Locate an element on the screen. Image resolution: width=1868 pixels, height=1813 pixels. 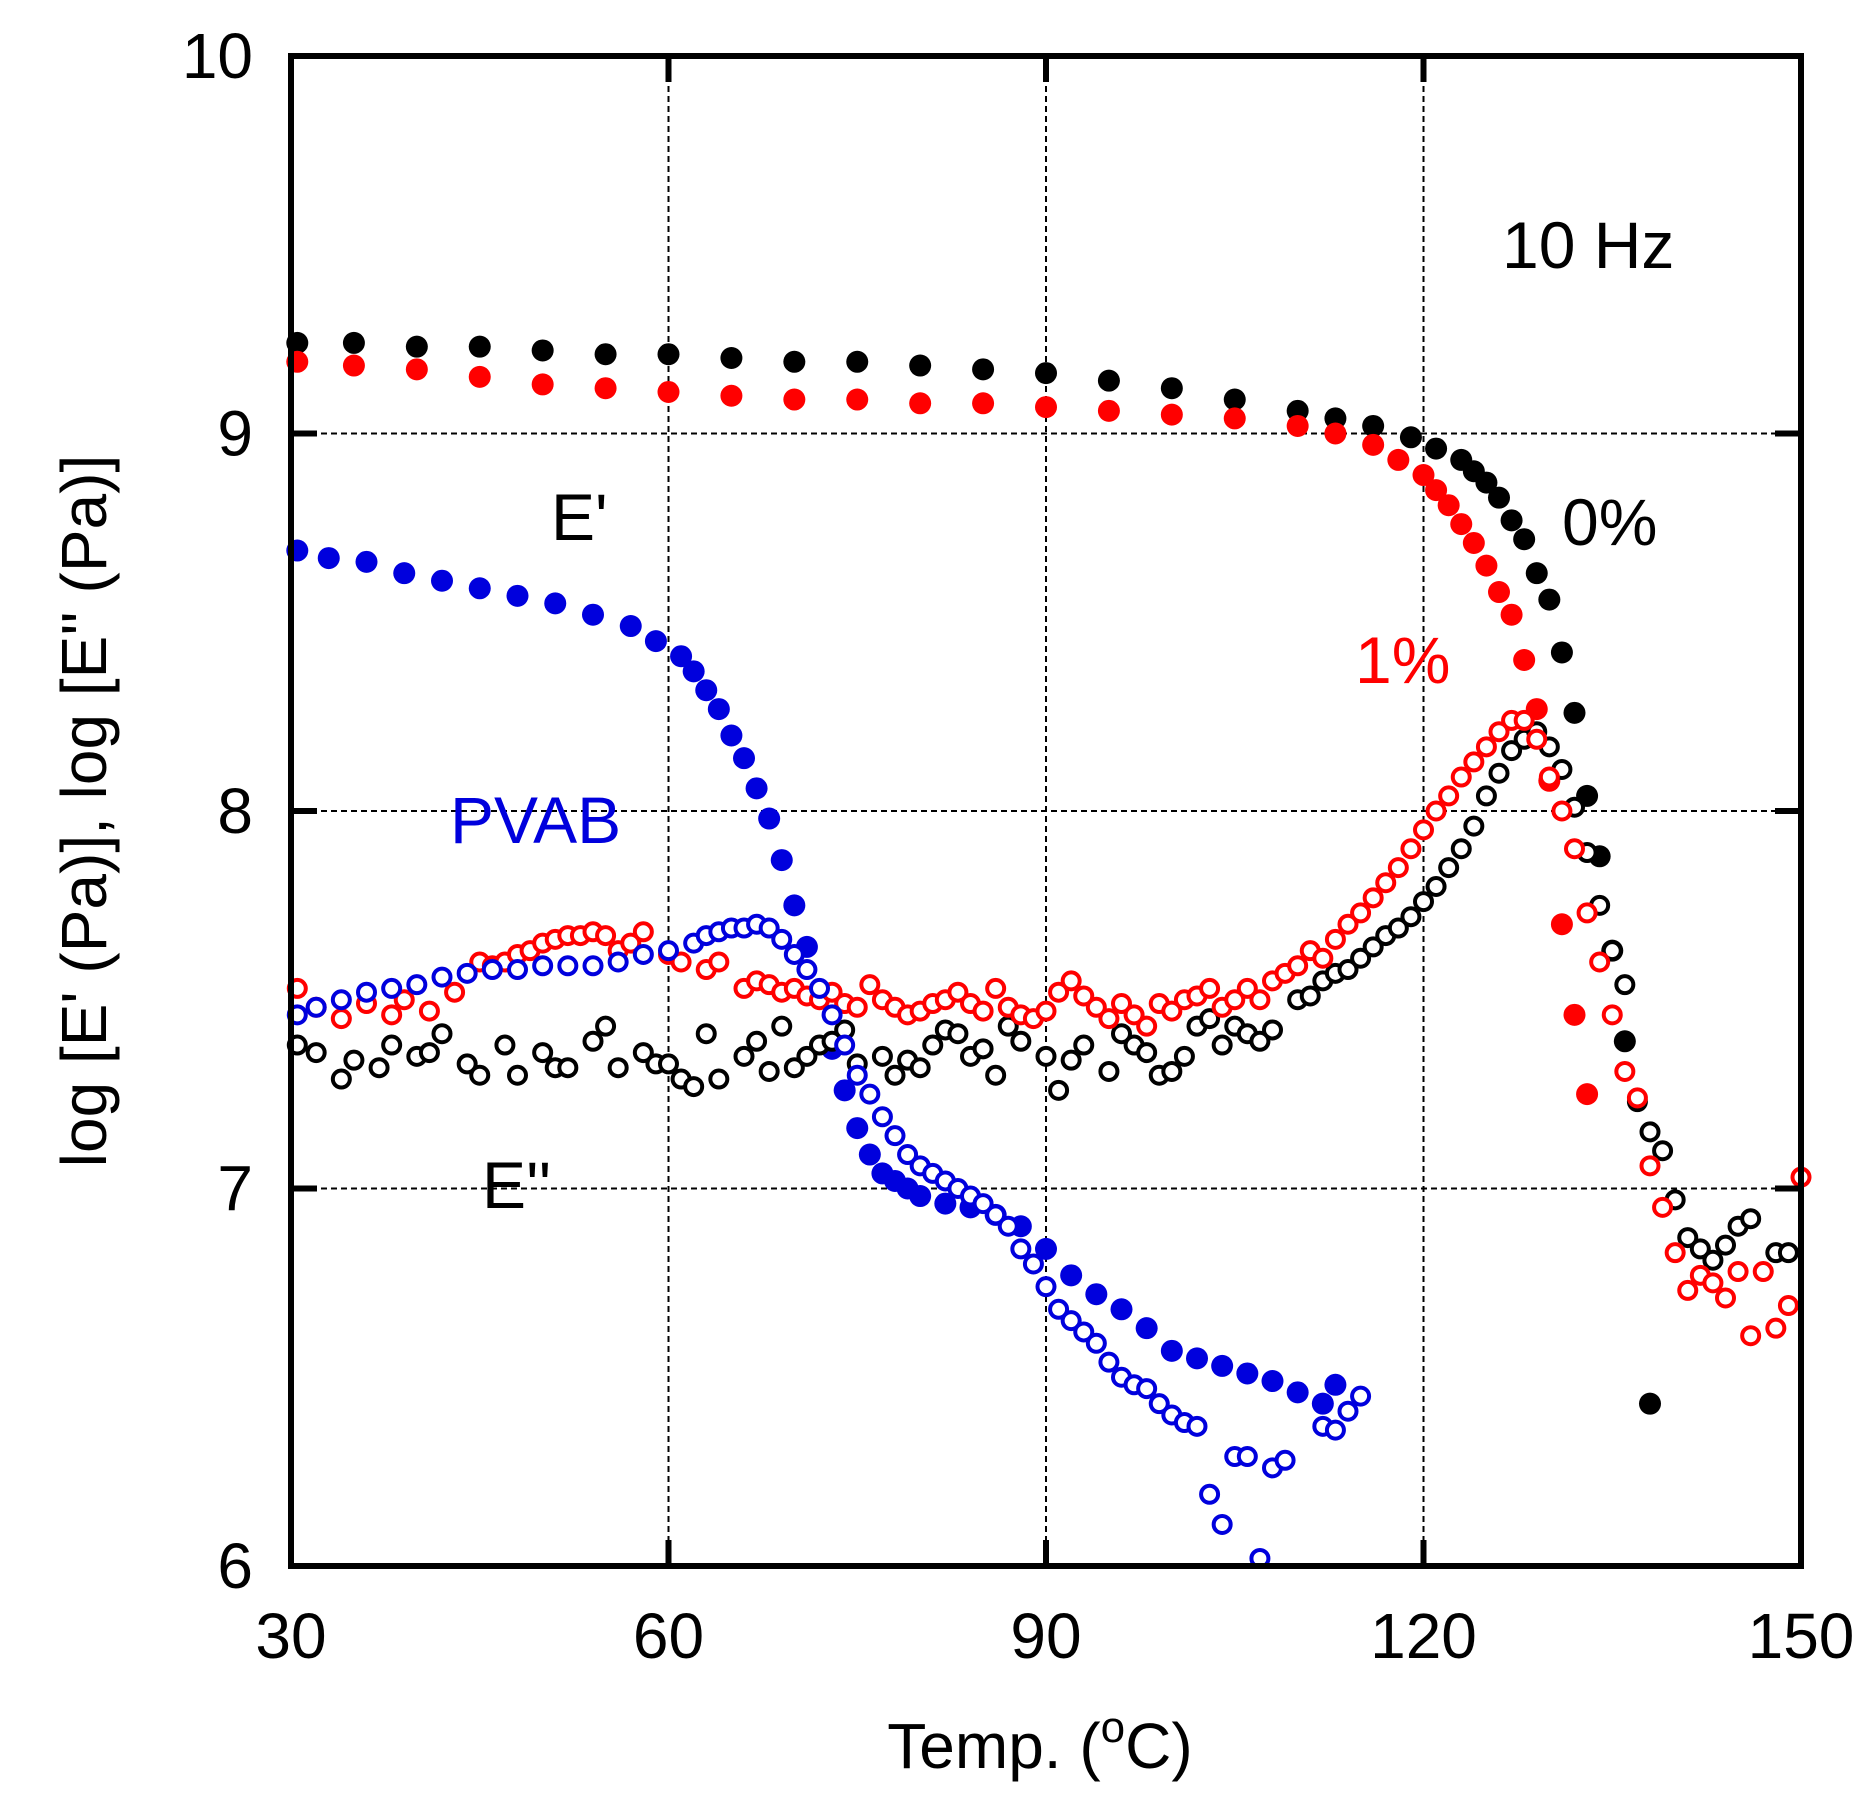
y-tick-label: 10 is located at coordinates (217, 56).